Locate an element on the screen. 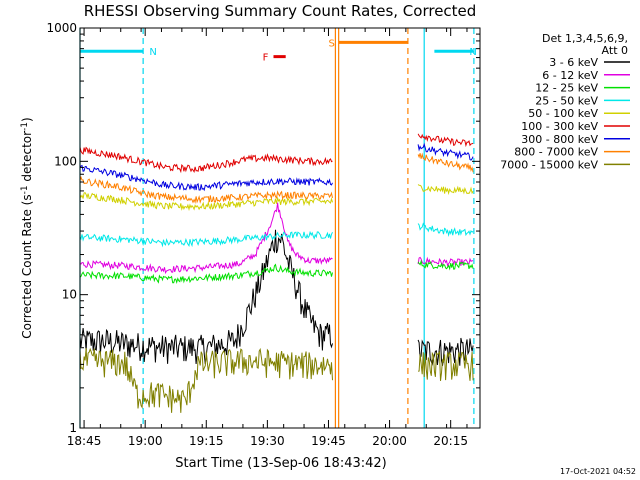 Image resolution: width=640 pixels, height=480 pixels. y-axis-label-sup1: -1 is located at coordinates (25, 189).